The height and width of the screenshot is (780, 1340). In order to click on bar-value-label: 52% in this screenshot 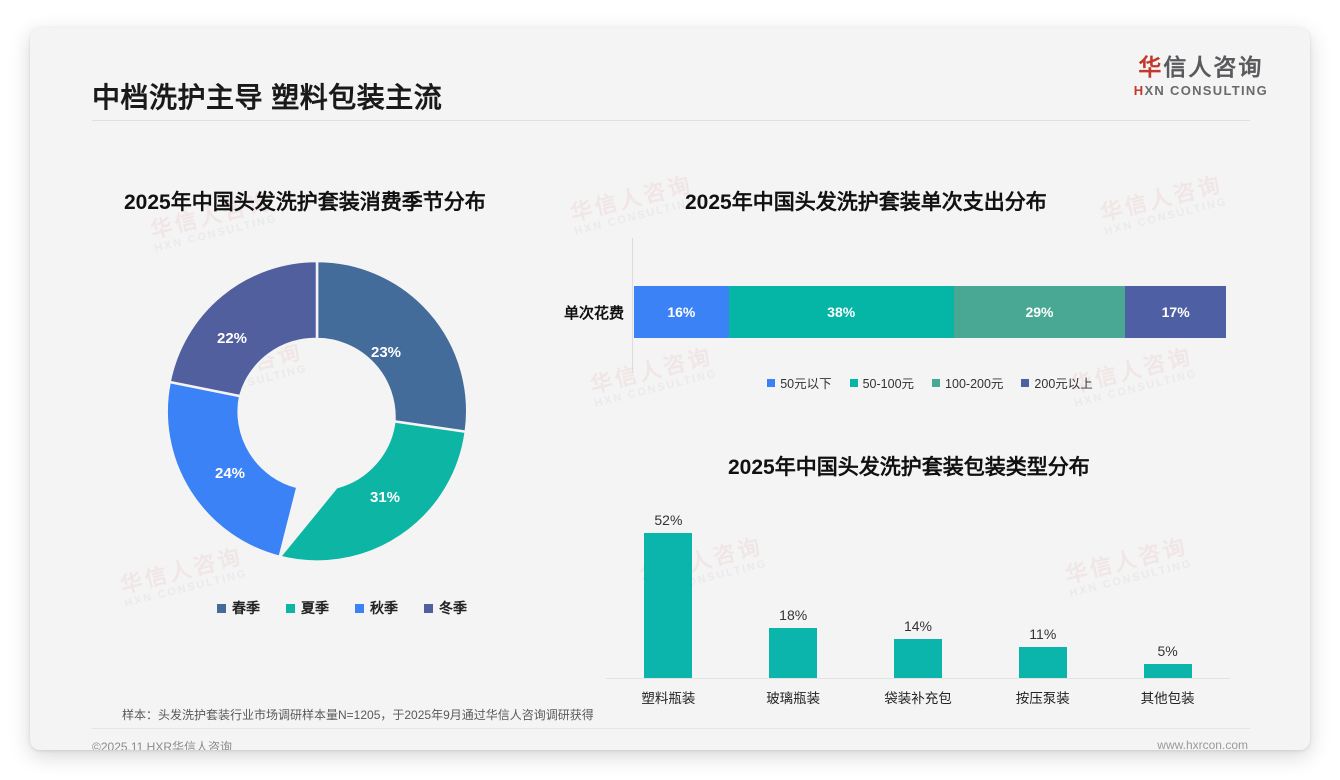, I will do `click(668, 520)`.